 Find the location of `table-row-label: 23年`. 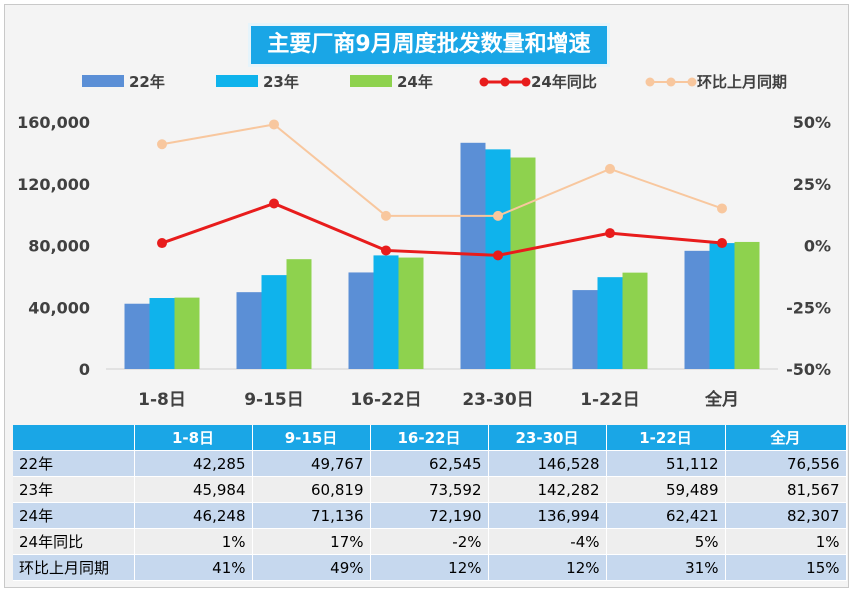

table-row-label: 23年 is located at coordinates (74, 489).